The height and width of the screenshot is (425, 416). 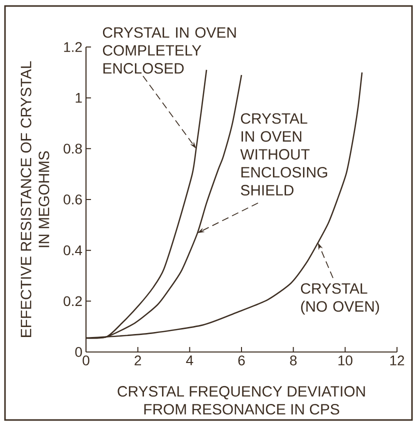 I want to click on annotation: CRYSTAL IN OVEN COMPLETELY ENCLOSED, so click(x=169, y=50).